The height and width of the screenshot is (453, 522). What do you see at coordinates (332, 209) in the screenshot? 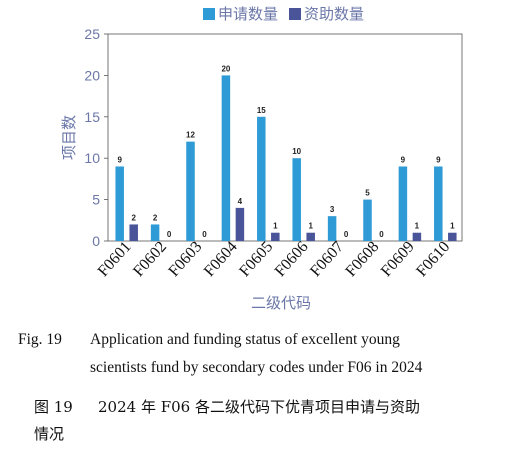
I see `data-label-application: 3` at bounding box center [332, 209].